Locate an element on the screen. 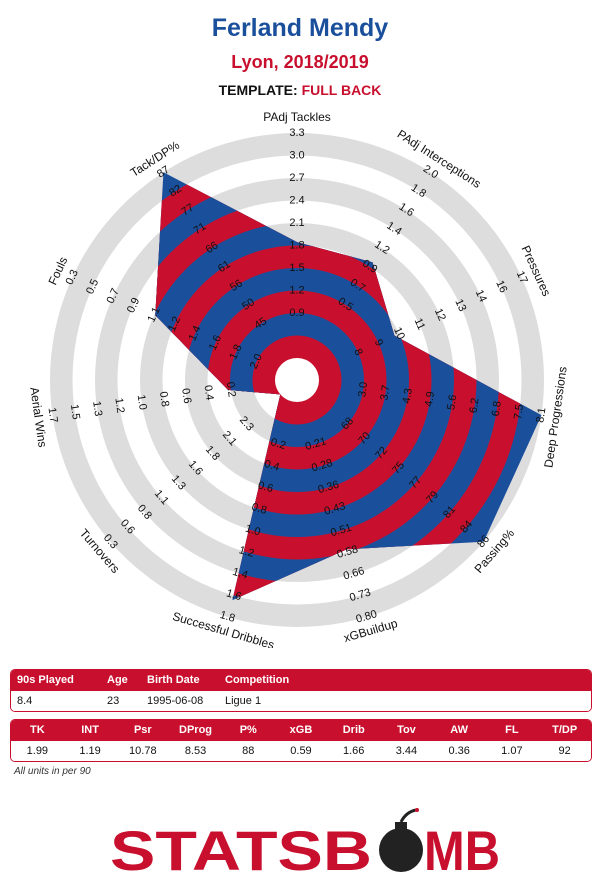 The height and width of the screenshot is (880, 600). tick-label: 17 is located at coordinates (522, 277).